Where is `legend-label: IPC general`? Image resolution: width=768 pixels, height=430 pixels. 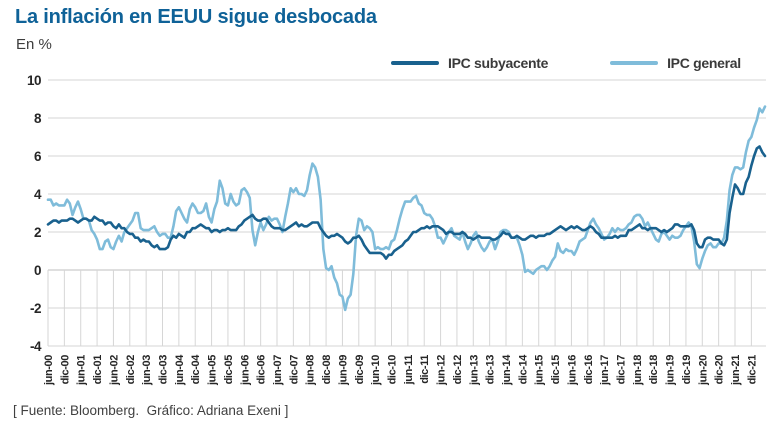 legend-label: IPC general is located at coordinates (704, 63).